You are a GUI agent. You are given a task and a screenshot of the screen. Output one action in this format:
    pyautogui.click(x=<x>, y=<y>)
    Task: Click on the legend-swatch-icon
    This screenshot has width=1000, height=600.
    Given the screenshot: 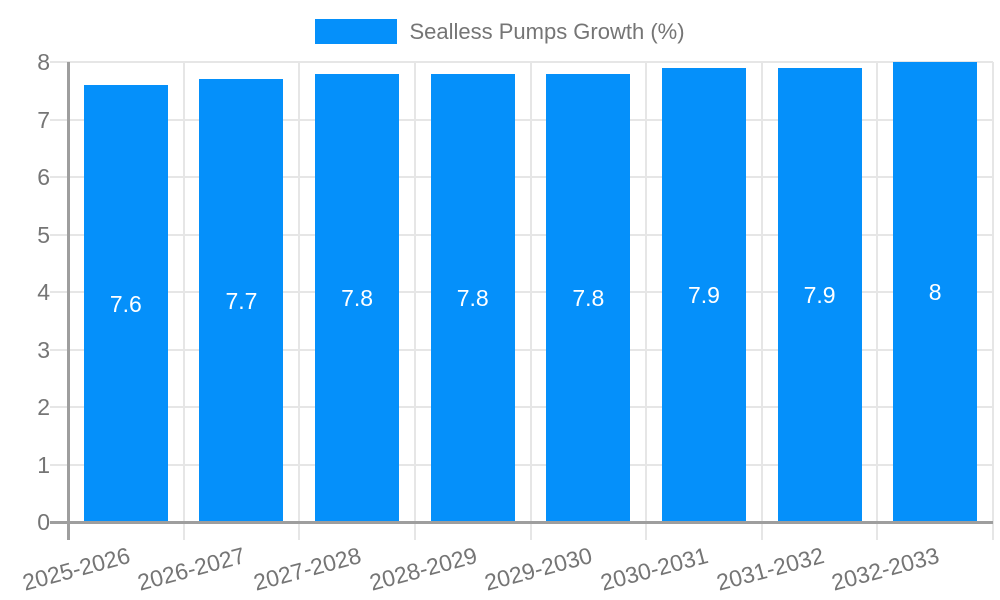 What is the action you would take?
    pyautogui.click(x=356, y=31)
    